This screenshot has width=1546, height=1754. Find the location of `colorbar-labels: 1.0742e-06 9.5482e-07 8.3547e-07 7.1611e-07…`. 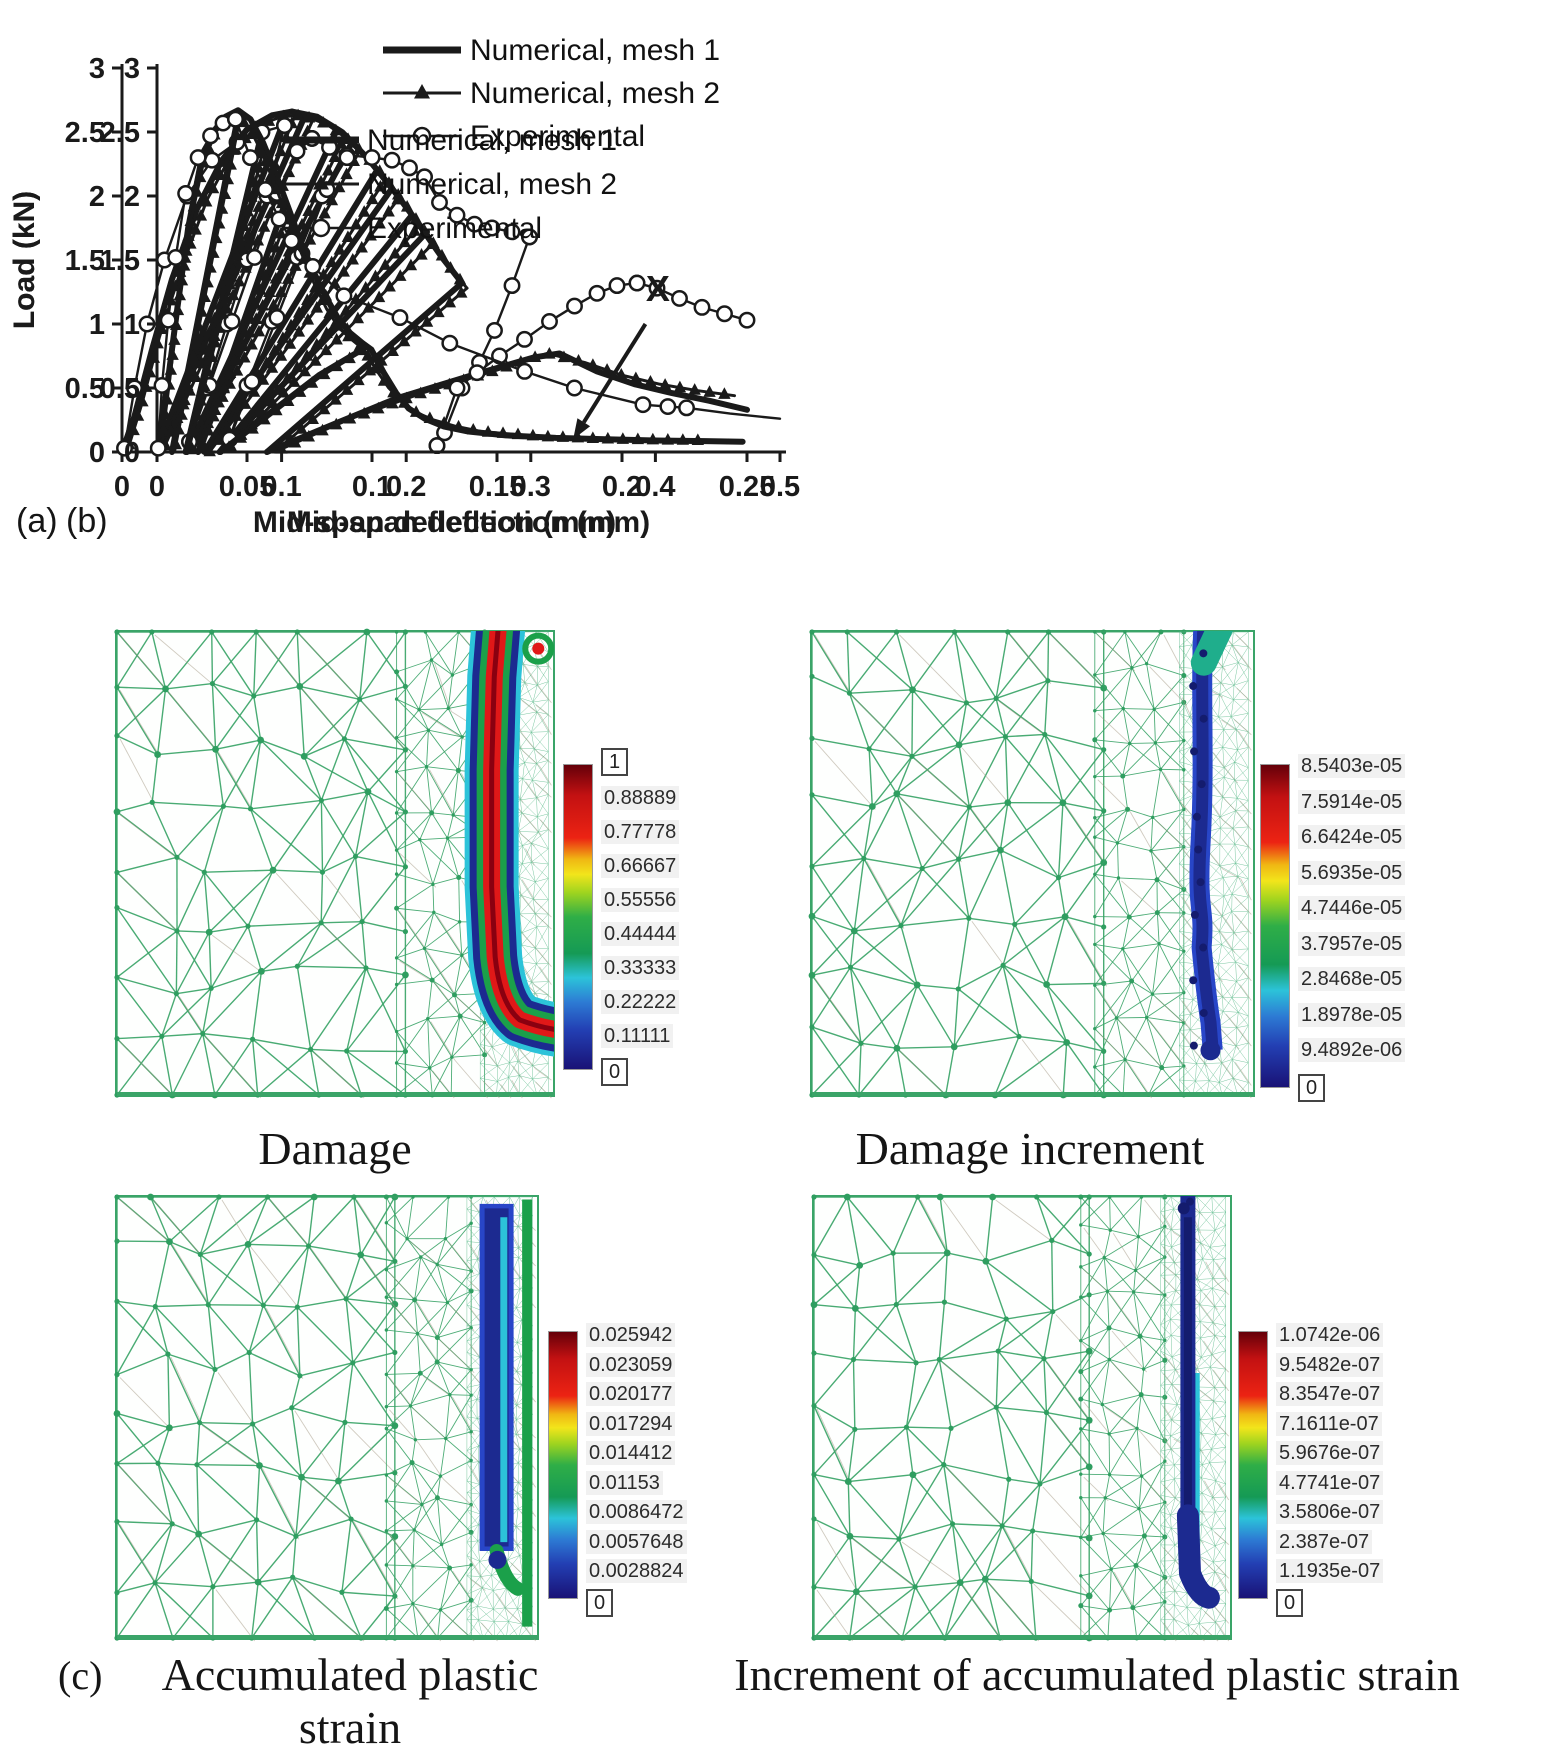

colorbar-labels: 1.0742e-06 9.5482e-07 8.3547e-07 7.1611e-07… is located at coordinates (1329, 1470).